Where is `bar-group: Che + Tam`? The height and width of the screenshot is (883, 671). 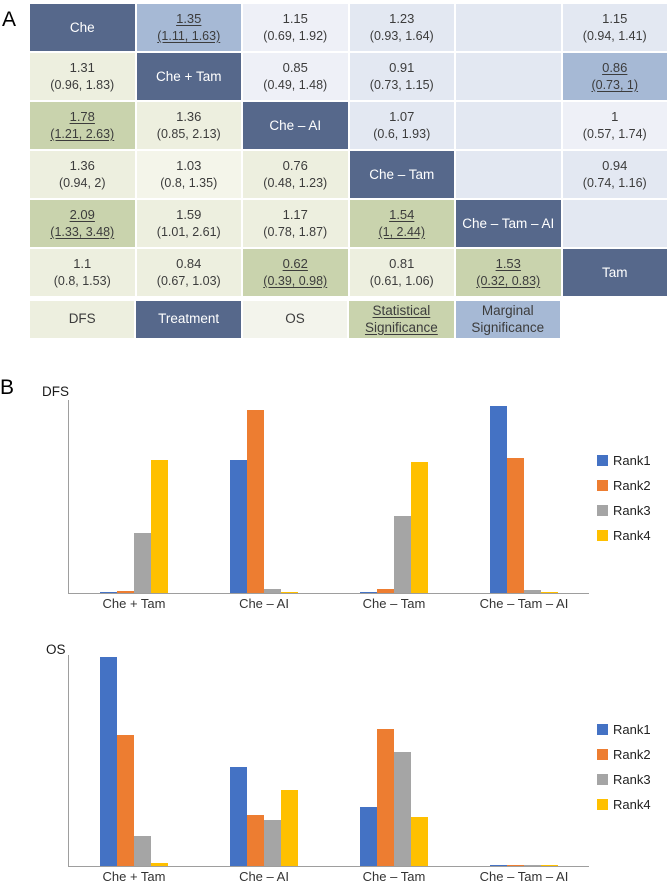
bar-group: Che + Tam is located at coordinates (134, 505).